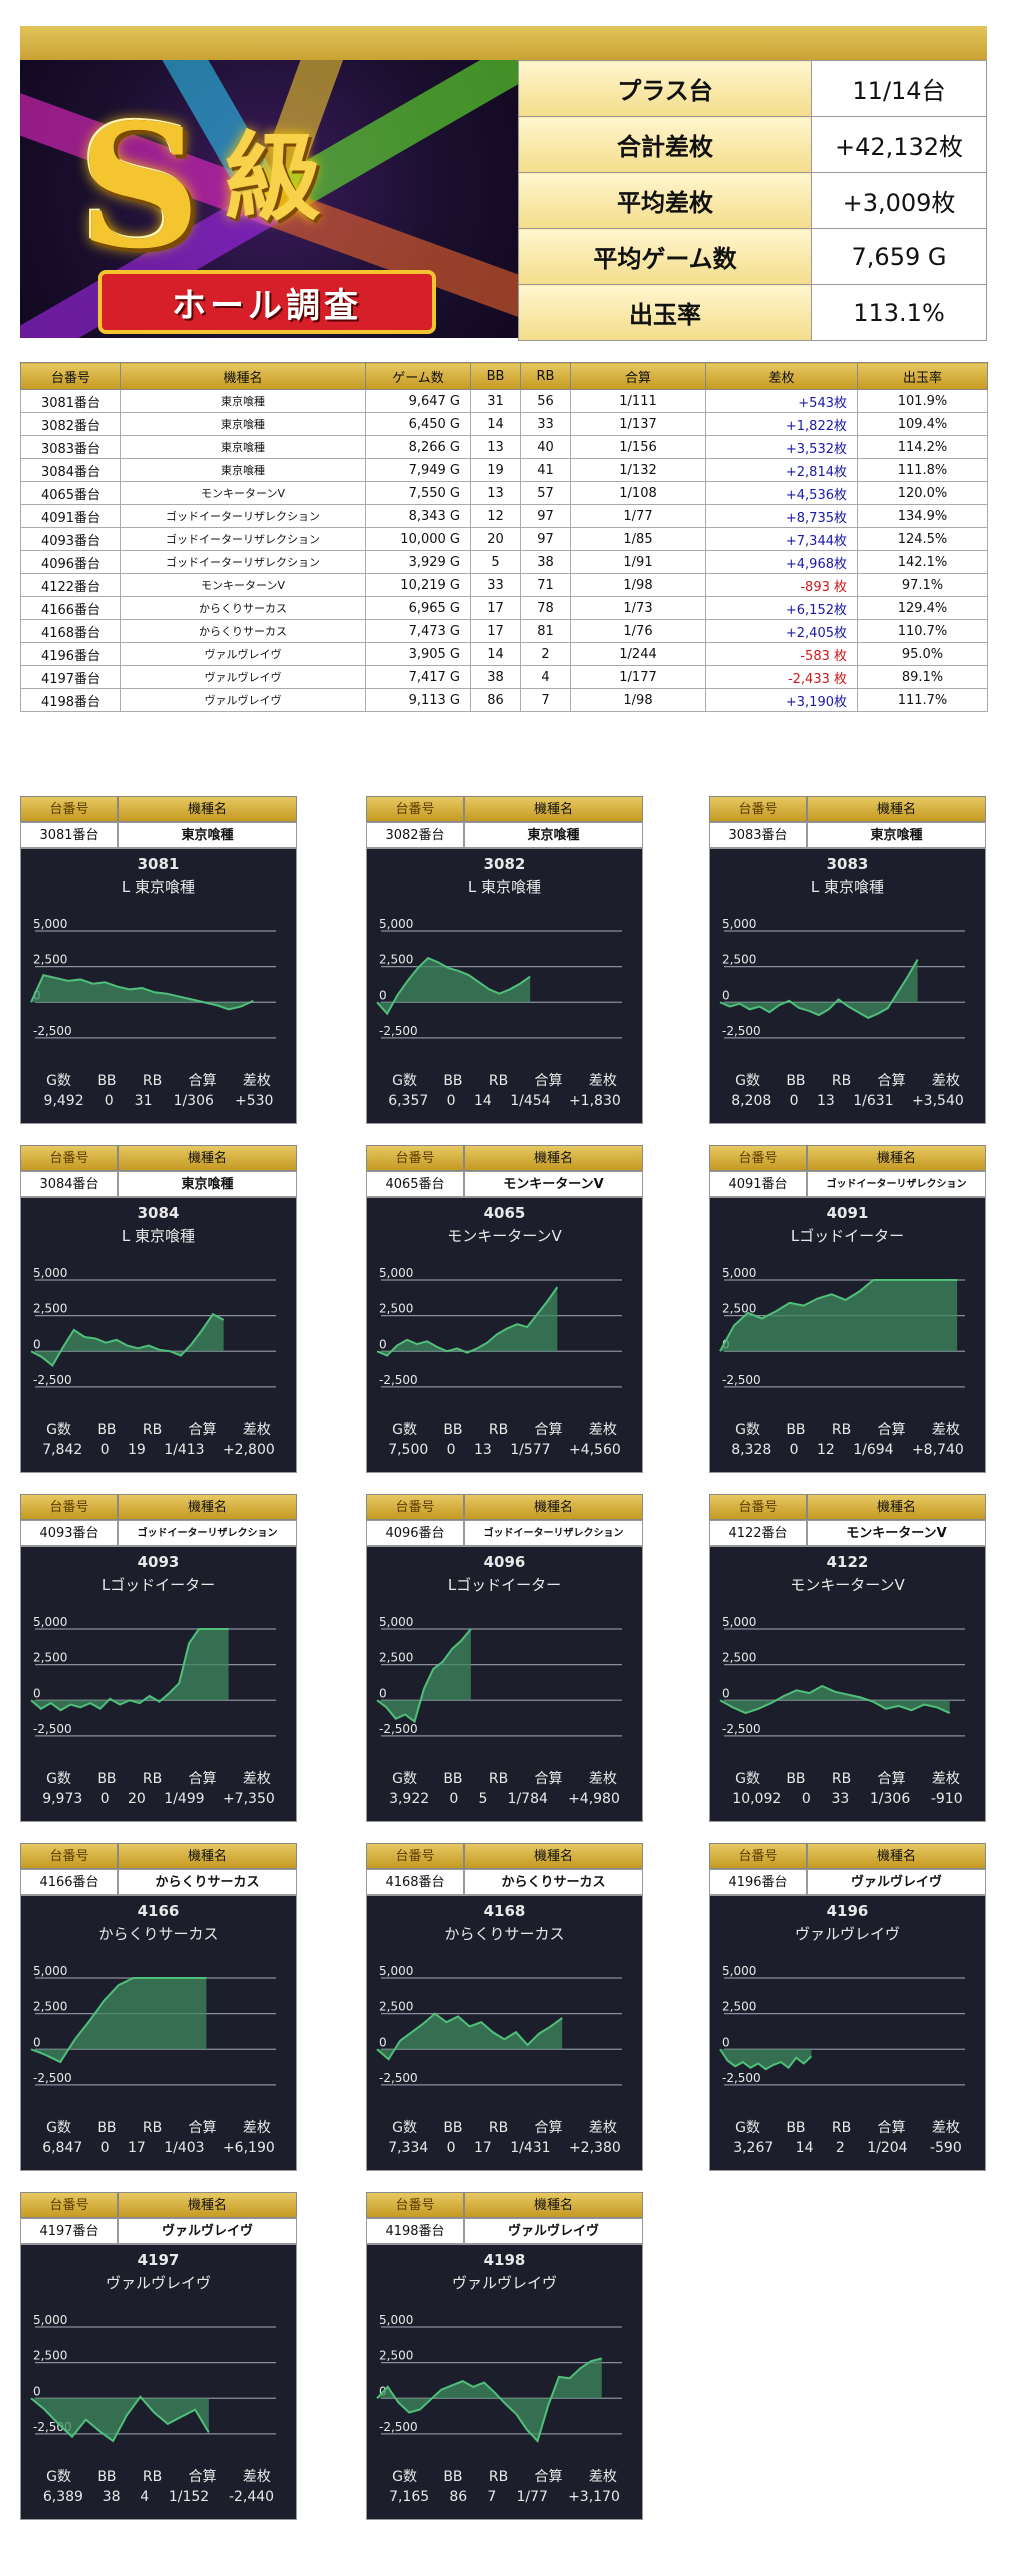 The width and height of the screenshot is (1015, 2560). I want to click on header-diff: 差枚, so click(781, 376).